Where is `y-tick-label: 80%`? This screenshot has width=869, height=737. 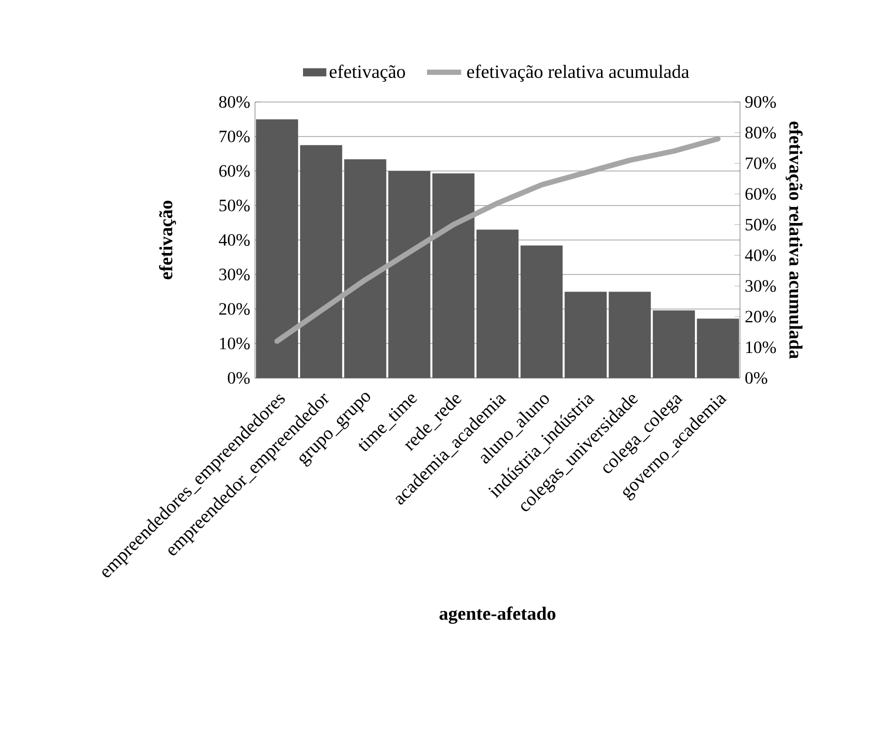 y-tick-label: 80% is located at coordinates (234, 102).